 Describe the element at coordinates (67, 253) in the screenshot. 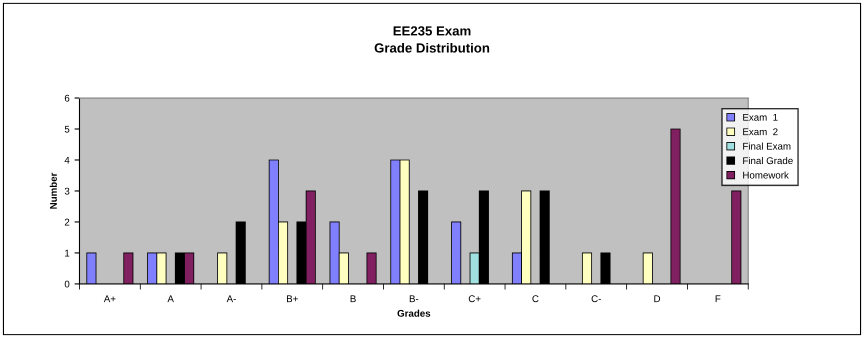

I see `y-tick-label: 1` at that location.